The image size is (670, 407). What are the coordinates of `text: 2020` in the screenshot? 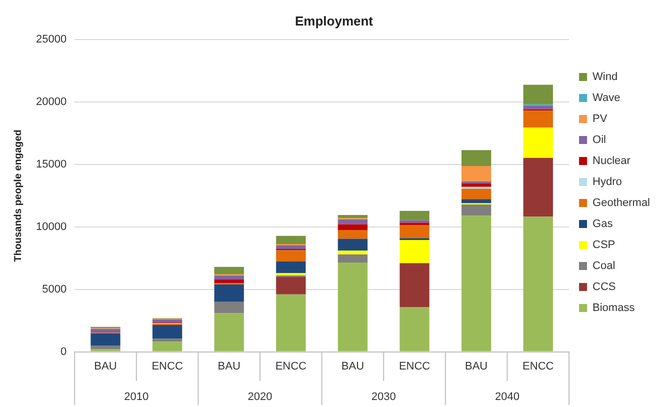 It's located at (260, 397).